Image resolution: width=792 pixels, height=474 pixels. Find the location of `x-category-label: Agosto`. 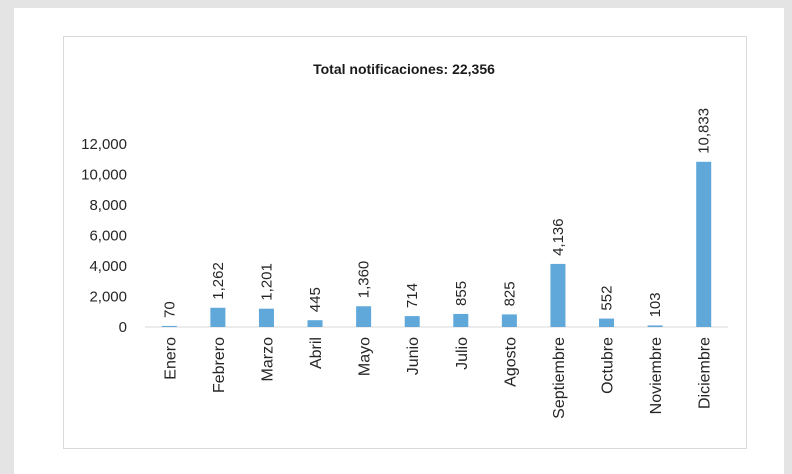

x-category-label: Agosto is located at coordinates (510, 362).